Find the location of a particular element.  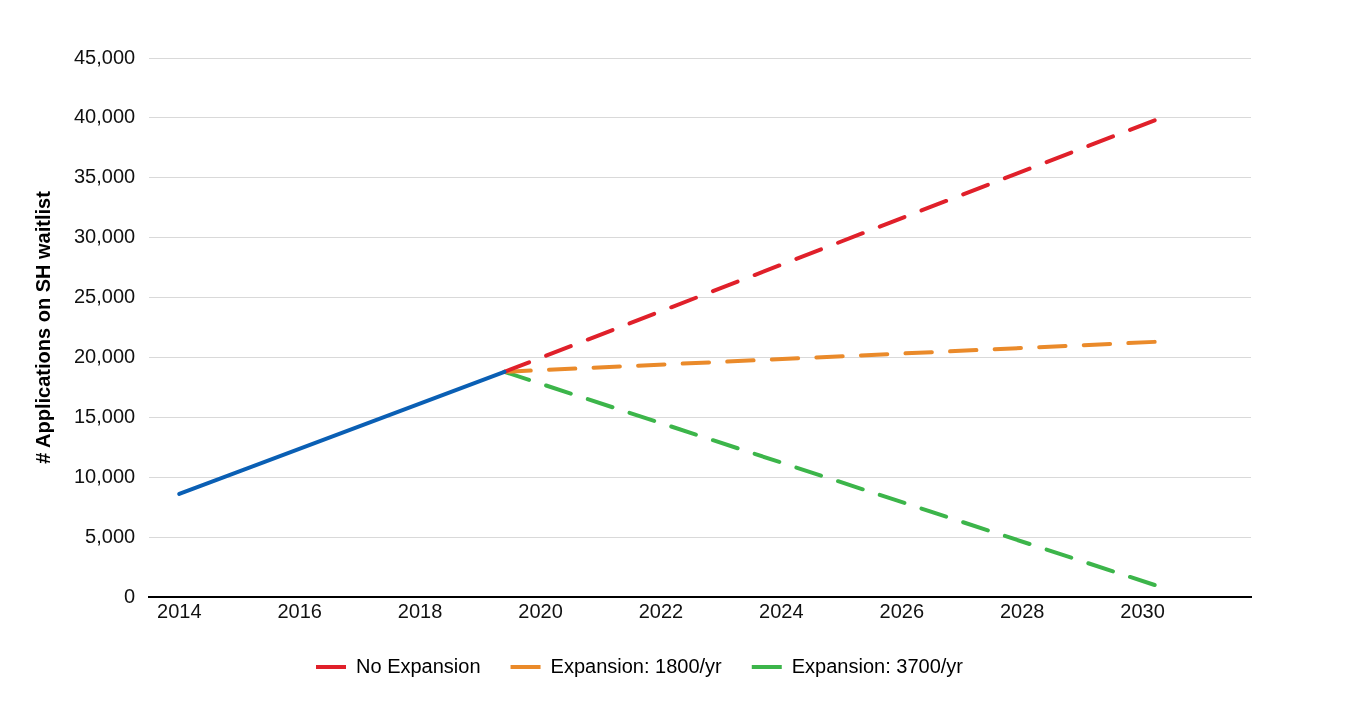

y-tick-label: 15,000 is located at coordinates (105, 415).